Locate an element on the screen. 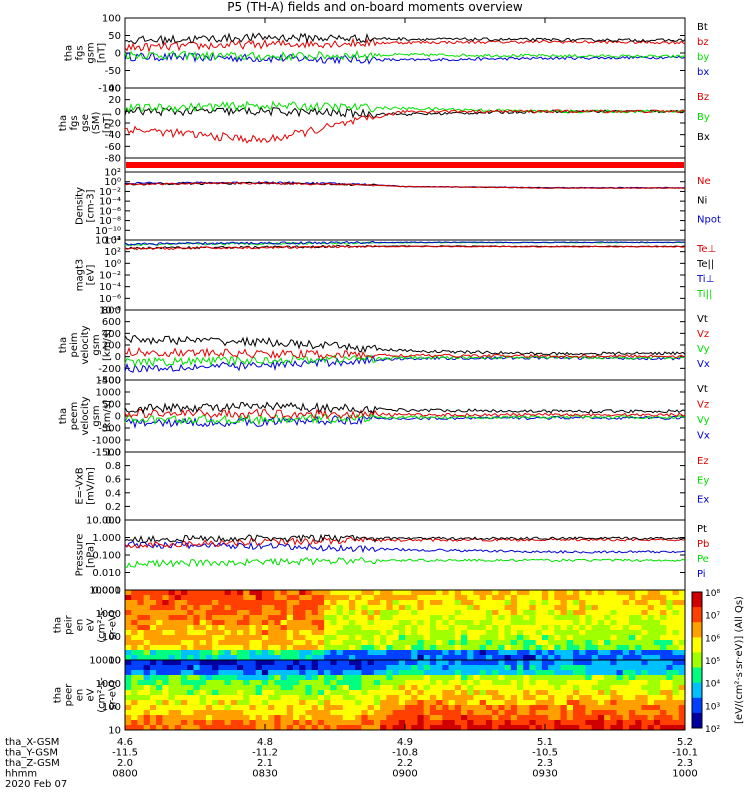  y-tick-label: 10 is located at coordinates (114, 731).